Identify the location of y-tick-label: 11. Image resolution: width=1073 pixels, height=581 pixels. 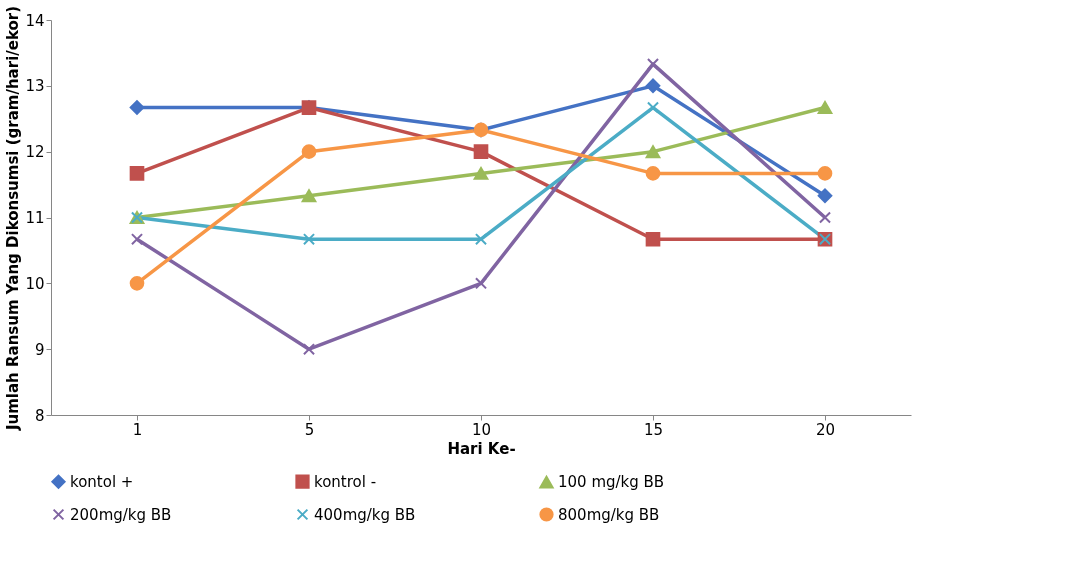
(35, 218).